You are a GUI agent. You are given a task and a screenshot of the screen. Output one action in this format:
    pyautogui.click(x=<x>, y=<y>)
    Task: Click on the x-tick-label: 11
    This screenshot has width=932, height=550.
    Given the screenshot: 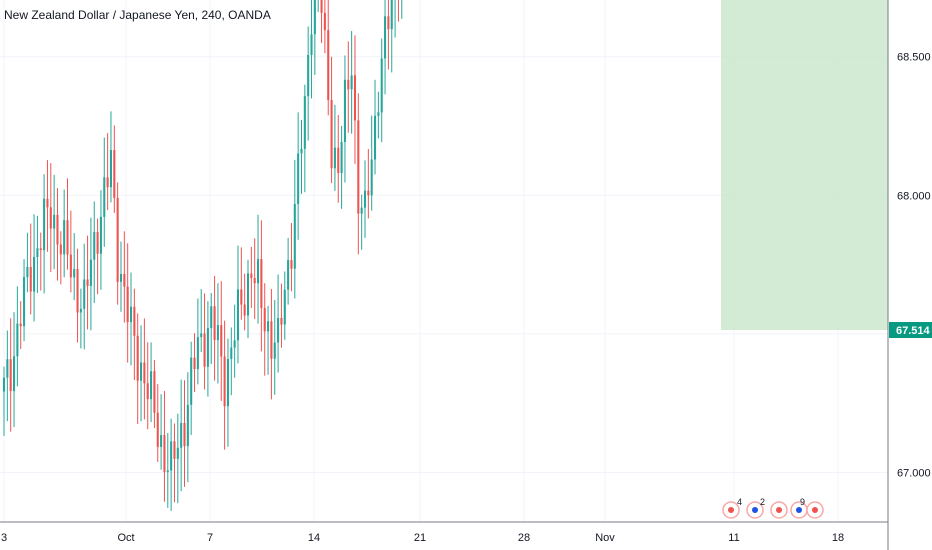 What is the action you would take?
    pyautogui.click(x=733, y=538)
    